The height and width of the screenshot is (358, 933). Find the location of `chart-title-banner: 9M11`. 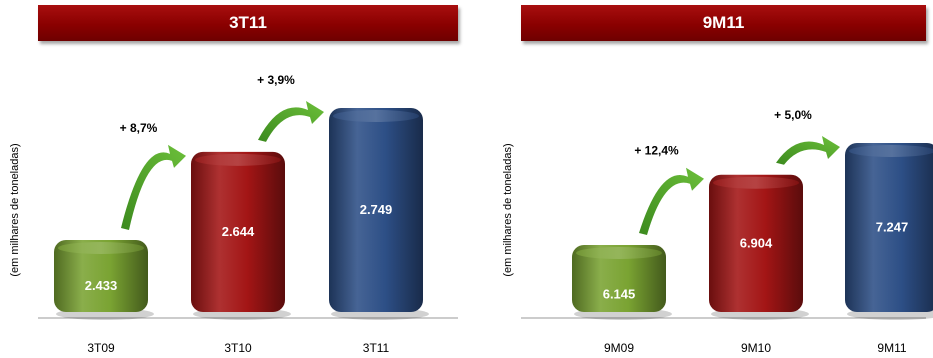

chart-title-banner: 9M11 is located at coordinates (723, 23).